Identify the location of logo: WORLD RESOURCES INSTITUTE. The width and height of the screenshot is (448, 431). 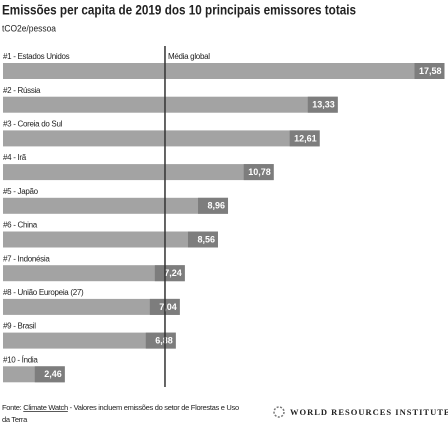
(360, 412).